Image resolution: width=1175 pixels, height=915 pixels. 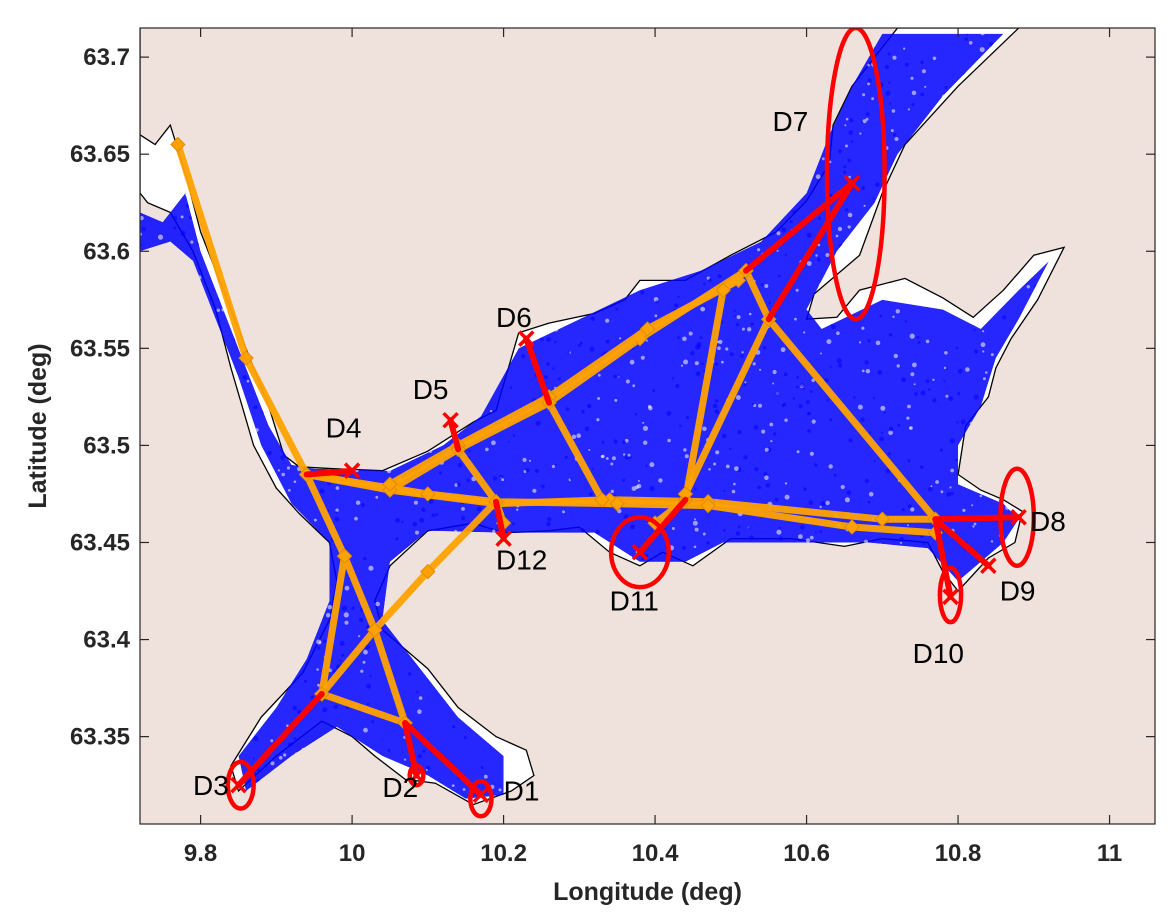 I want to click on x-tick-label: 11, so click(x=1109, y=853).